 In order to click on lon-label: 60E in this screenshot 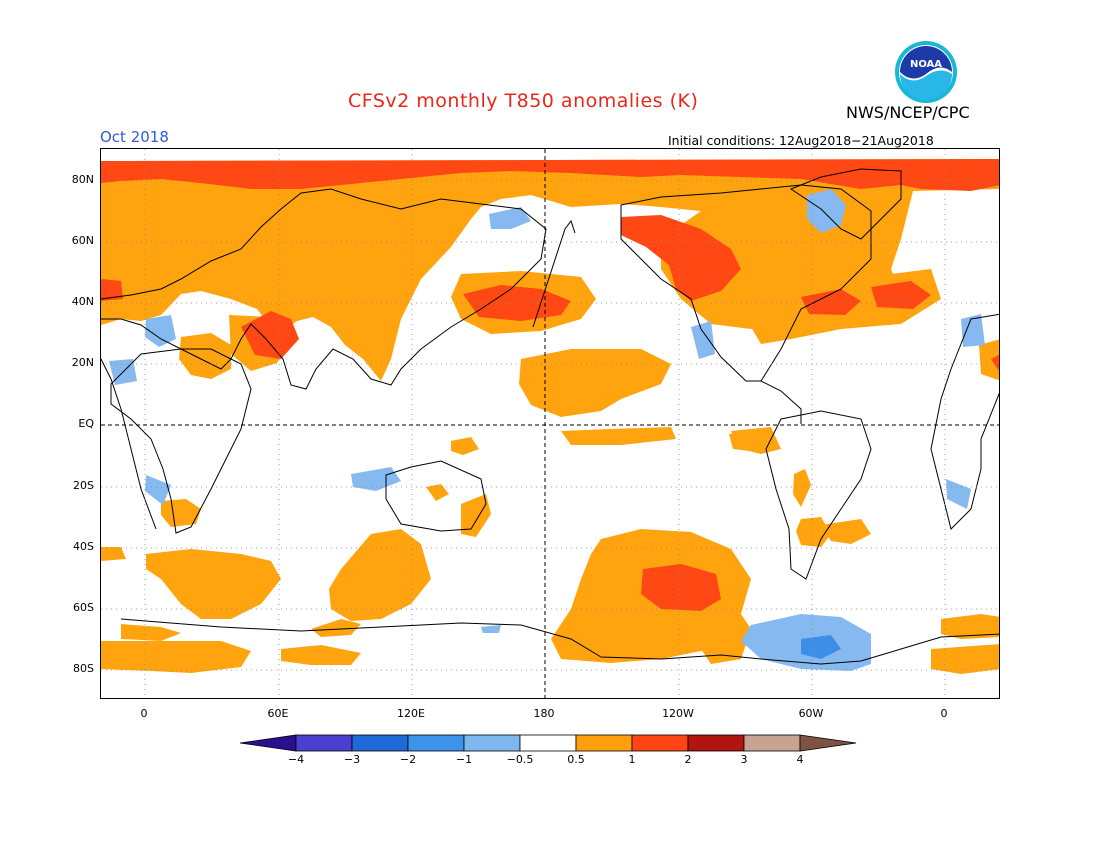, I will do `click(278, 713)`.